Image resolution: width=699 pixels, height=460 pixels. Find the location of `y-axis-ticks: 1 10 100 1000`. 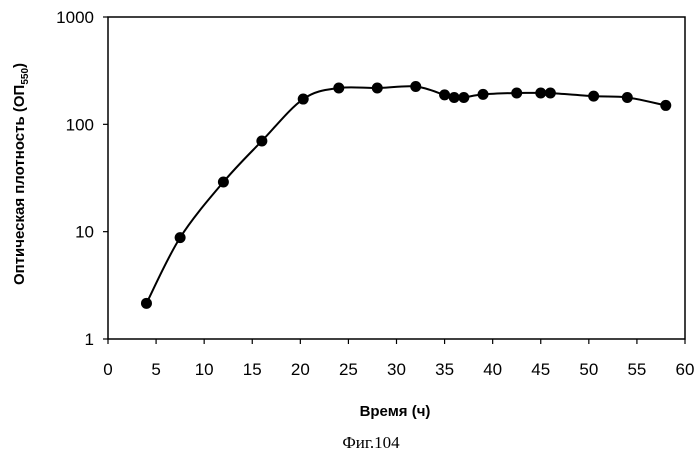

y-axis-ticks: 1 10 100 1000 is located at coordinates (82, 178).